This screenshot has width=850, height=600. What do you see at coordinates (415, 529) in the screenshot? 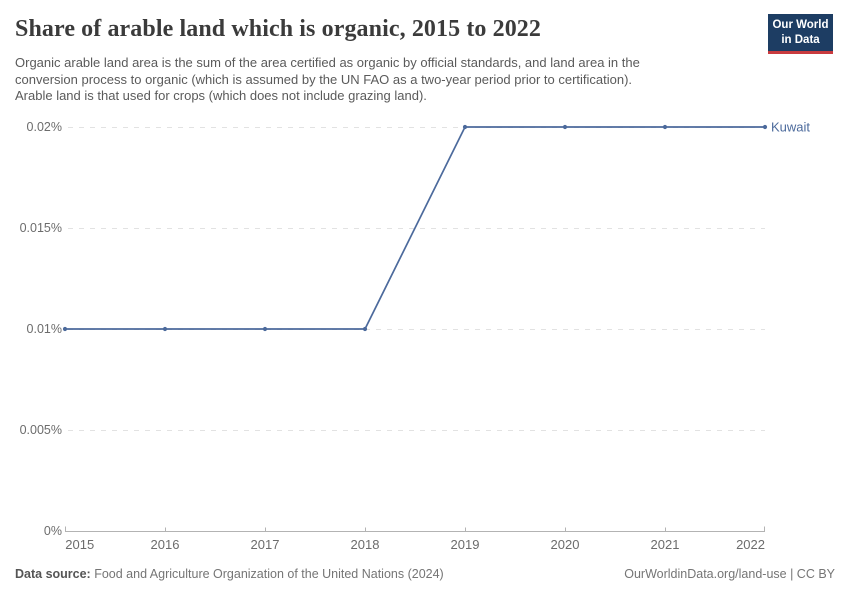
I see `x-axis-line` at bounding box center [415, 529].